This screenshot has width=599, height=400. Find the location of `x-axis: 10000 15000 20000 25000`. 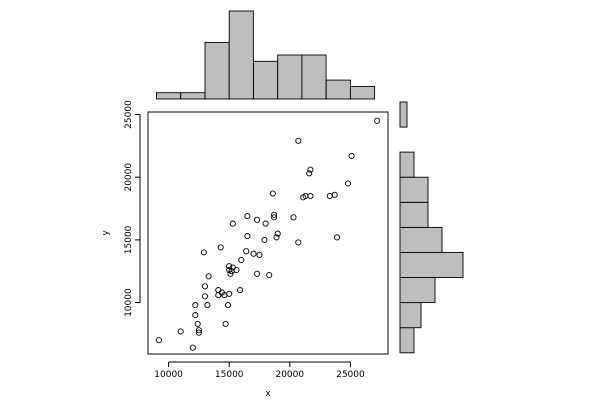

x-axis: 10000 15000 20000 25000 is located at coordinates (259, 370).